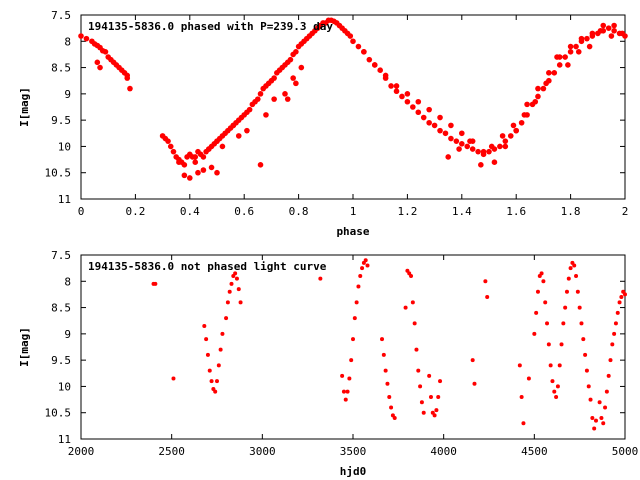  Describe the element at coordinates (571, 211) in the screenshot. I see `x-tick-label: 1.8` at that location.